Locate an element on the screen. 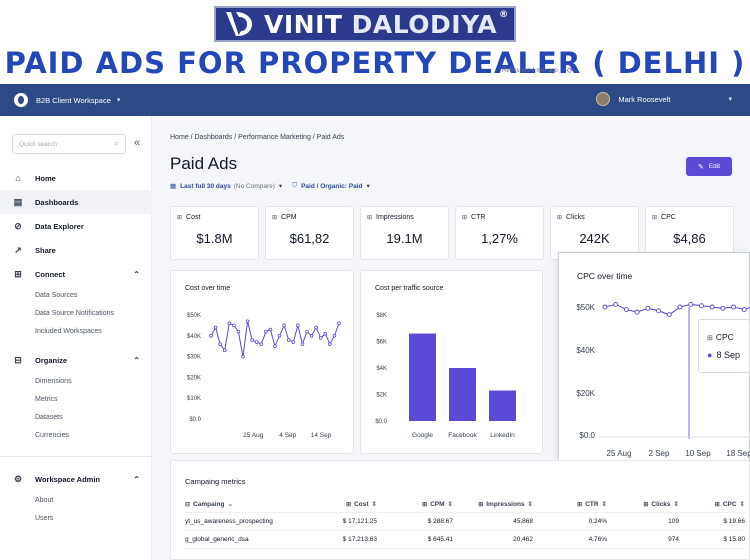  column-header-clicks: ⊞ Clicks ⇕ is located at coordinates (661, 504).